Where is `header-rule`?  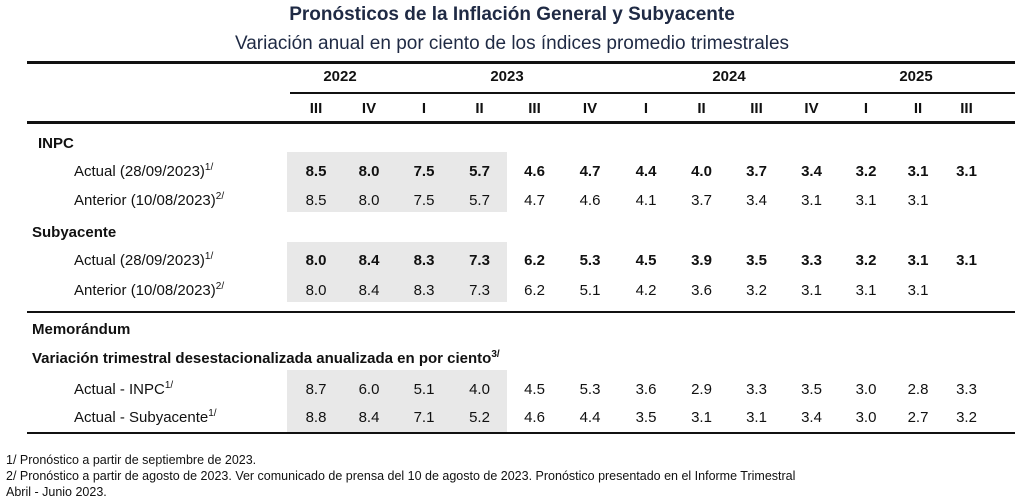
header-rule is located at coordinates (521, 122).